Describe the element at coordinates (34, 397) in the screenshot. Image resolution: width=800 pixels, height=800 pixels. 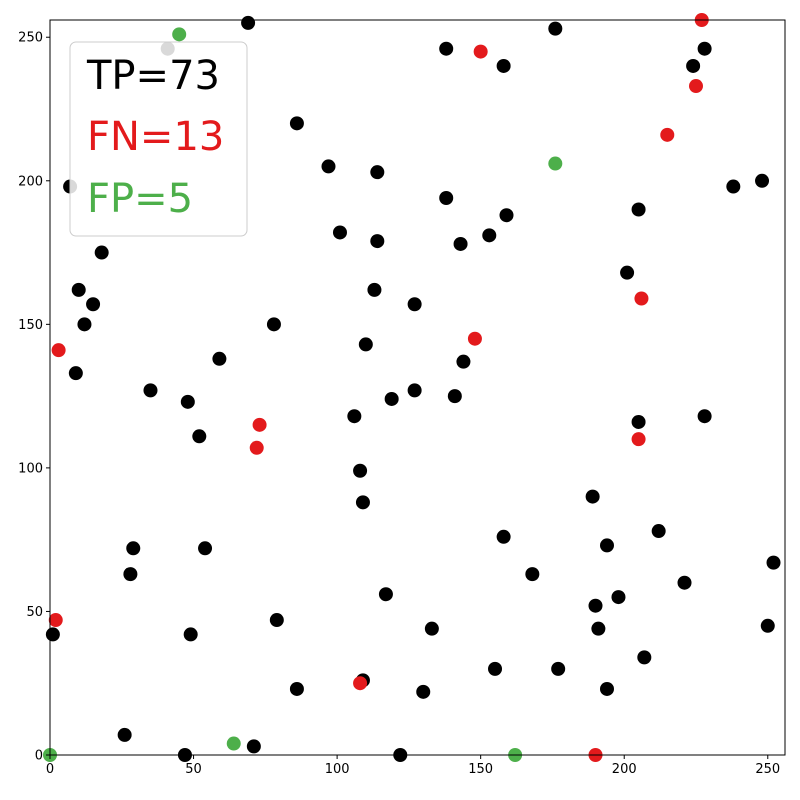
I see `y-axis: 0 50 100 150 200 250` at that location.